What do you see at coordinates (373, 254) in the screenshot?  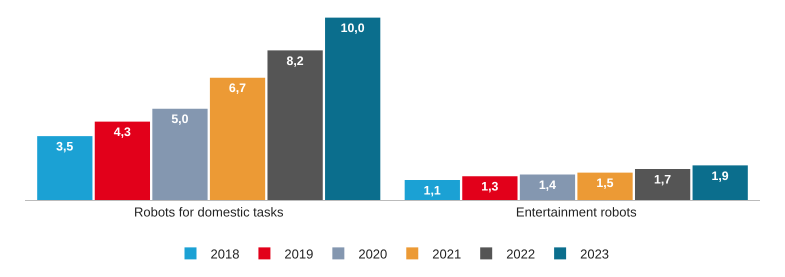 I see `legend-label: 2020` at bounding box center [373, 254].